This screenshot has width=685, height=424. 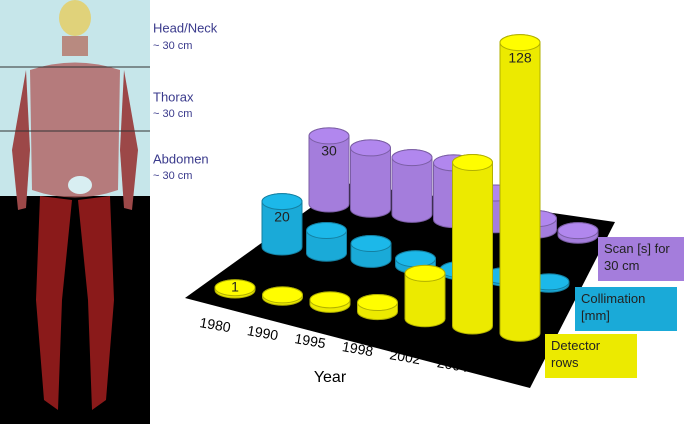 I want to click on legend-entry: Scan [s] for 30 cm, so click(x=641, y=259).